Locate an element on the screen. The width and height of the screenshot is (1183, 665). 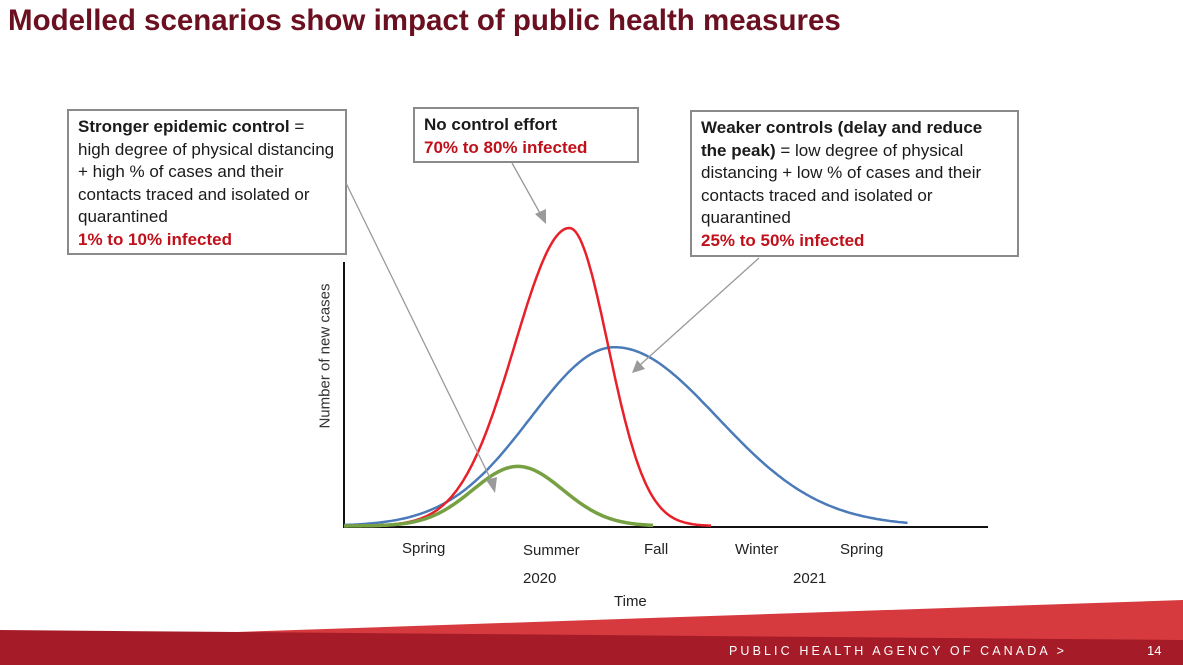
x-tick-label-spring-2021: Spring is located at coordinates (862, 549).